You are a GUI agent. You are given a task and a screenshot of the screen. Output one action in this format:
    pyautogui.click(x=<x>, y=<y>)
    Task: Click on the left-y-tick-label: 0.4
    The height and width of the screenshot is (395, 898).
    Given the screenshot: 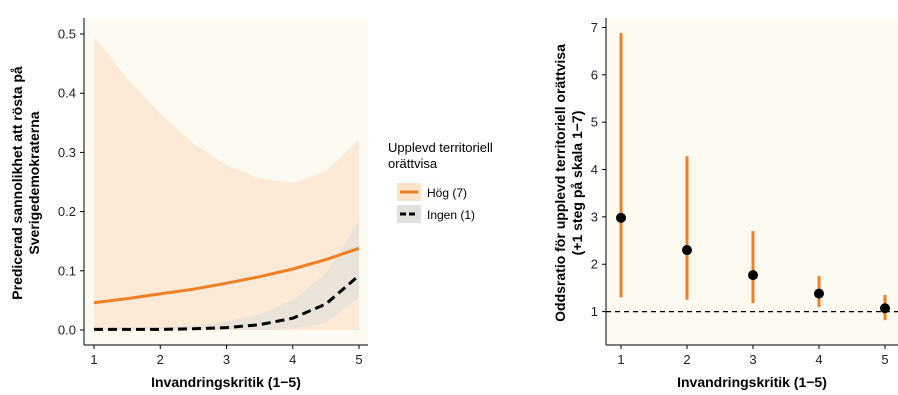 What is the action you would take?
    pyautogui.click(x=67, y=93)
    